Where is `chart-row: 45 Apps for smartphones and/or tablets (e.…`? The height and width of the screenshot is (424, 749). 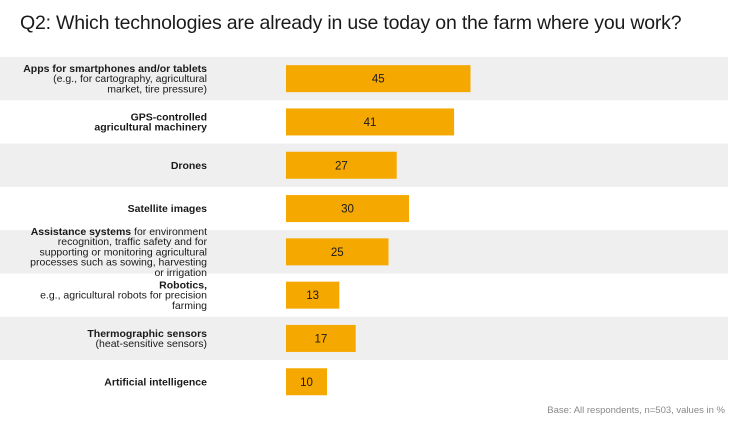
chart-row: 45 Apps for smartphones and/or tablets (e.… is located at coordinates (364, 79).